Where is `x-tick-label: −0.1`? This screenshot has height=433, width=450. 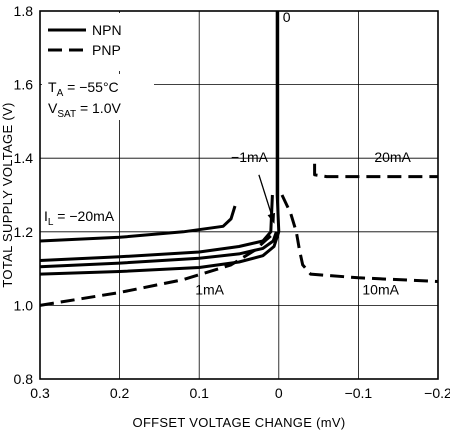 x-tick-label: −0.1 is located at coordinates (359, 393).